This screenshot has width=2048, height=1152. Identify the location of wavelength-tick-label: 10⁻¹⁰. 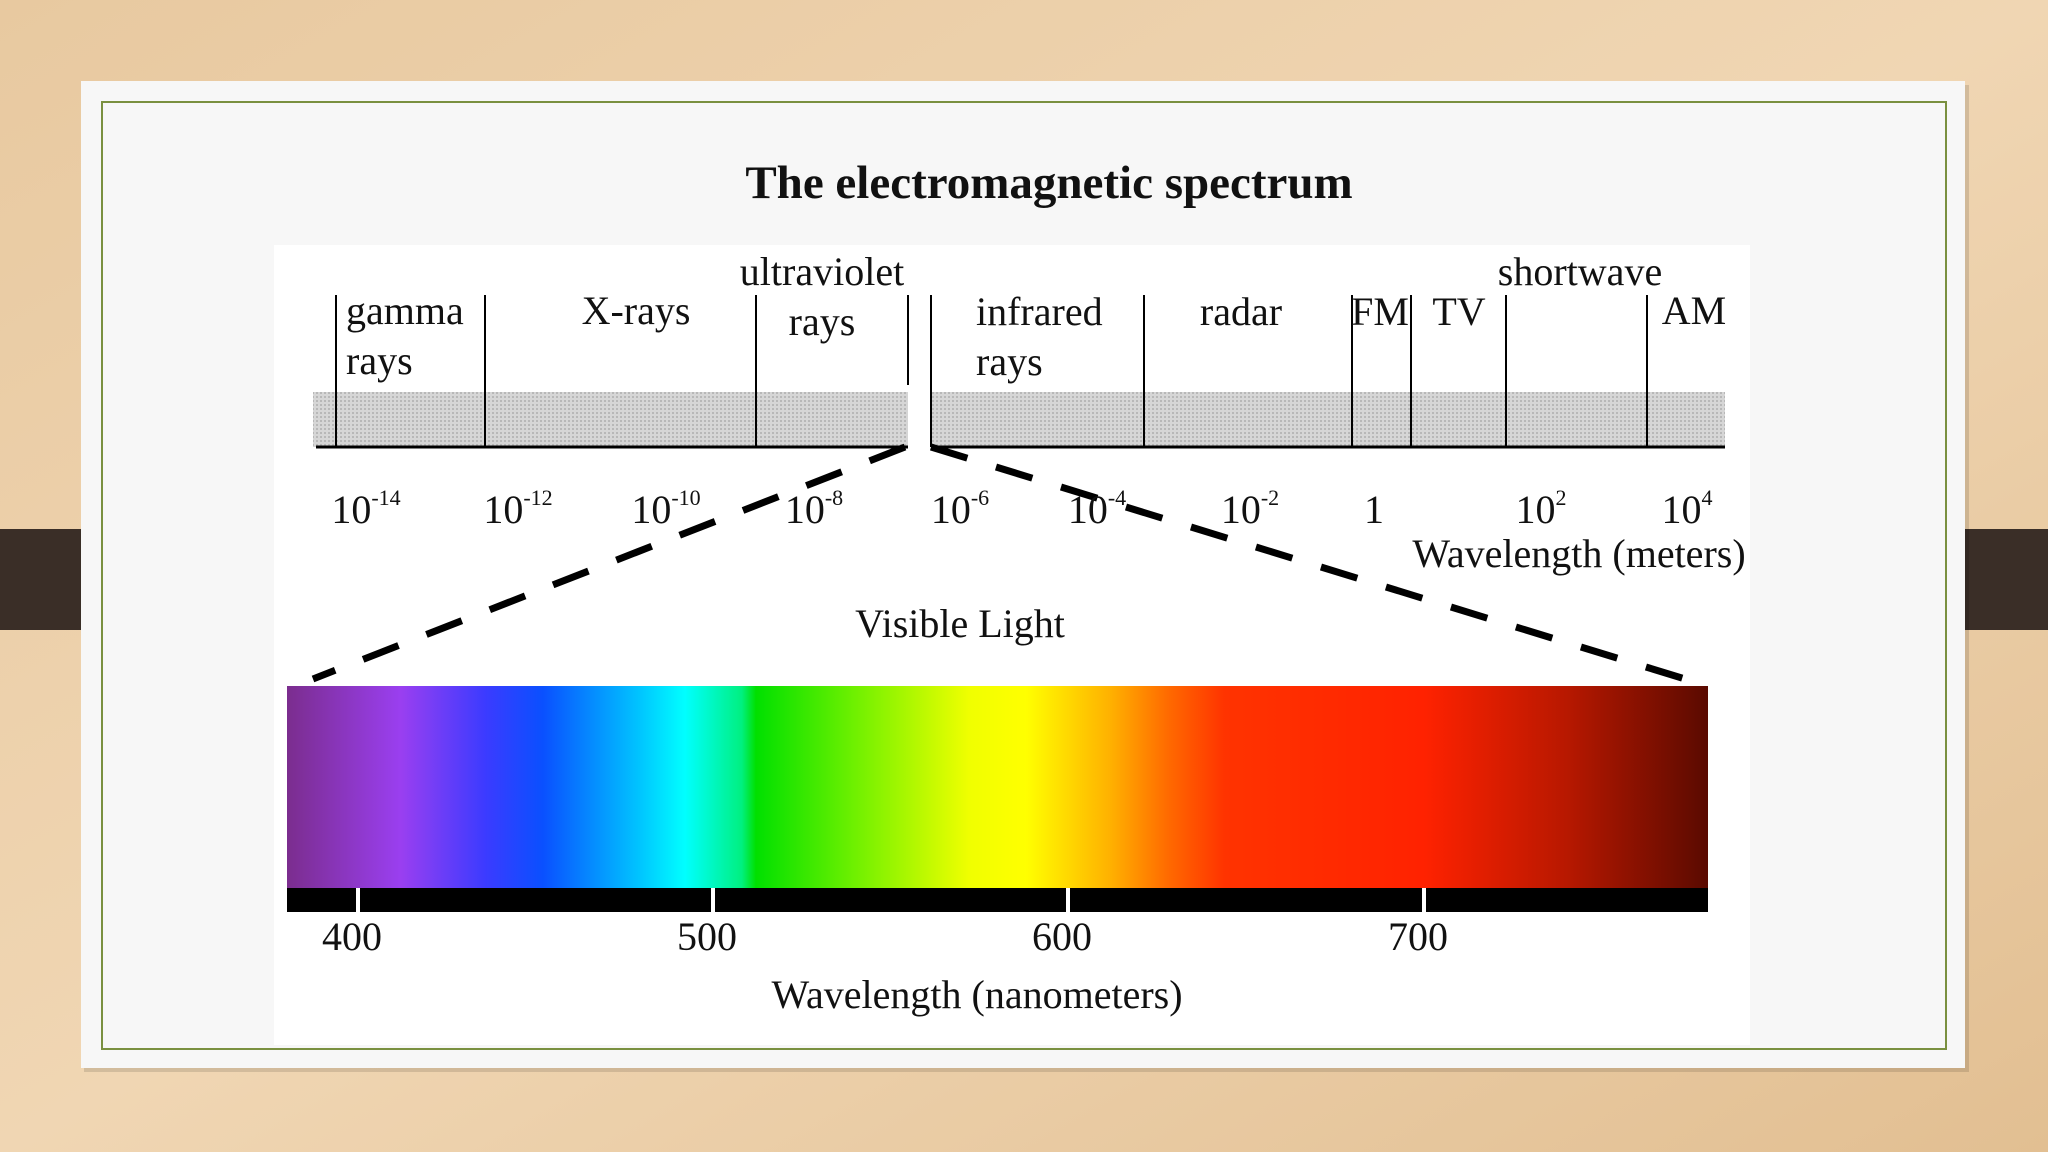
(665, 508).